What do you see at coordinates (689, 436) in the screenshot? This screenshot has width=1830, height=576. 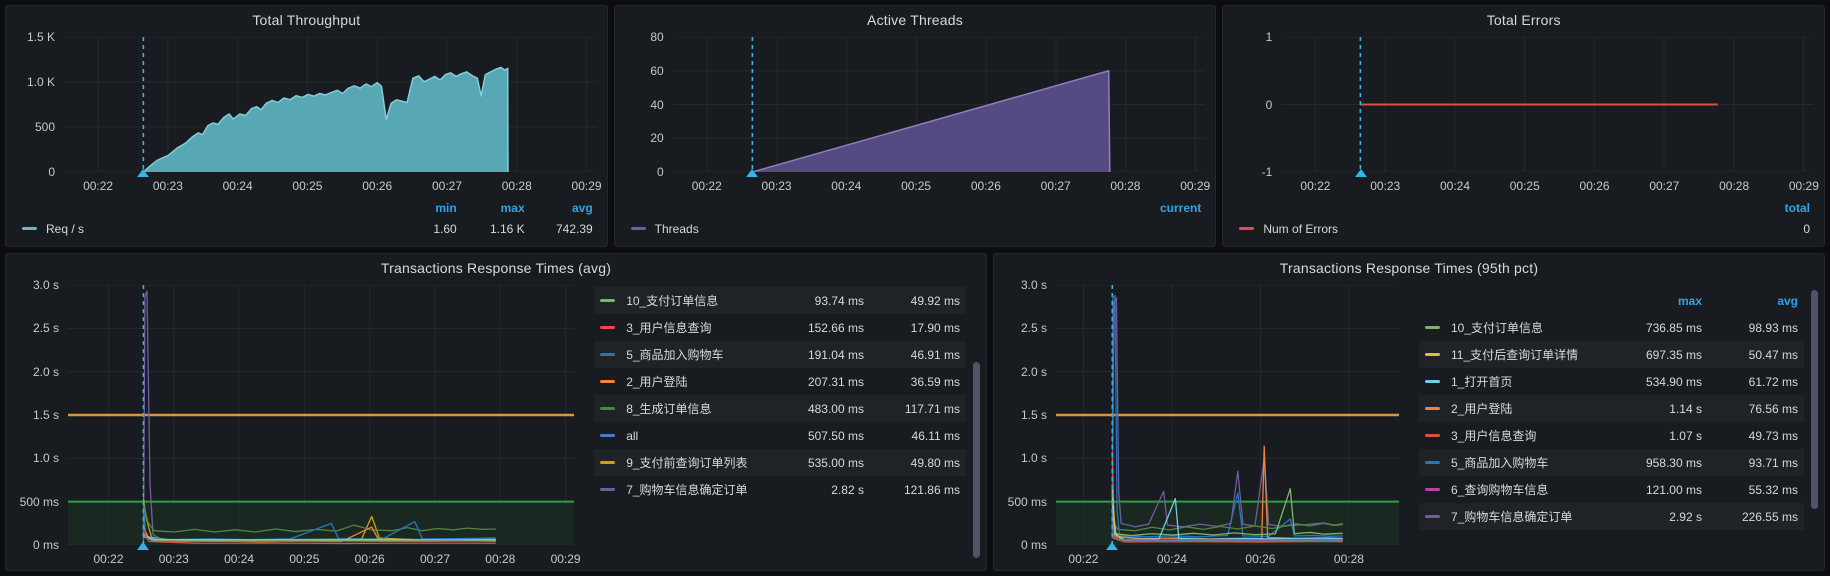 I see `legend-series-name-cell: all` at bounding box center [689, 436].